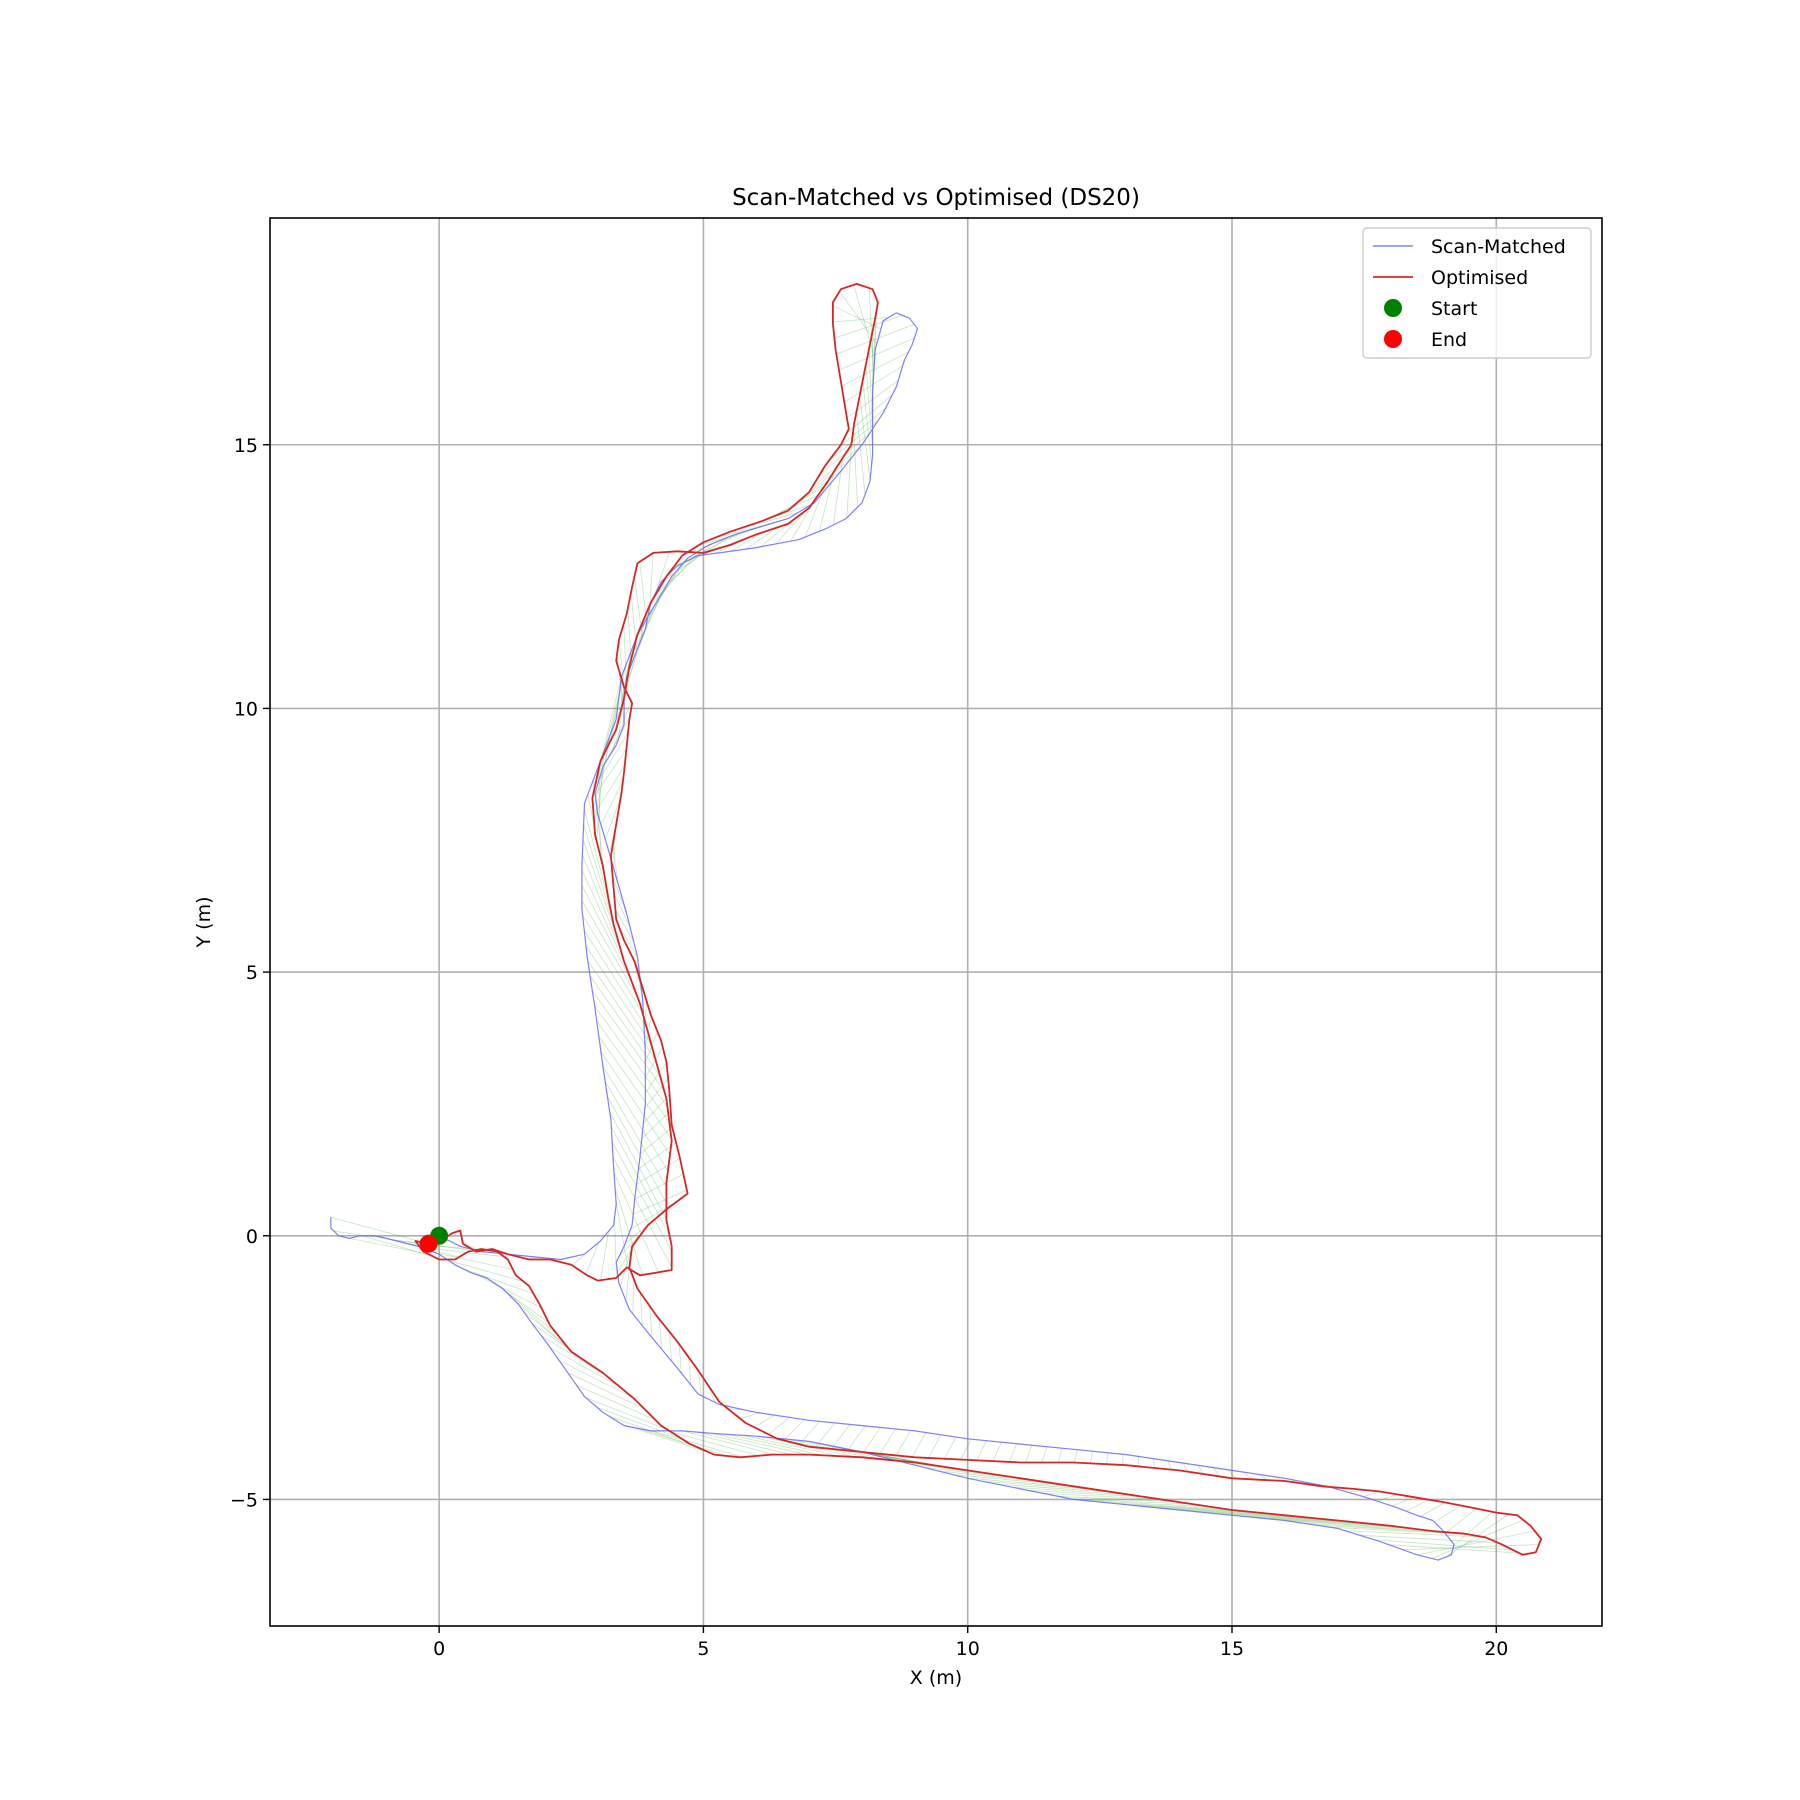 The image size is (1800, 1800). I want to click on legend-label: Start, so click(1454, 309).